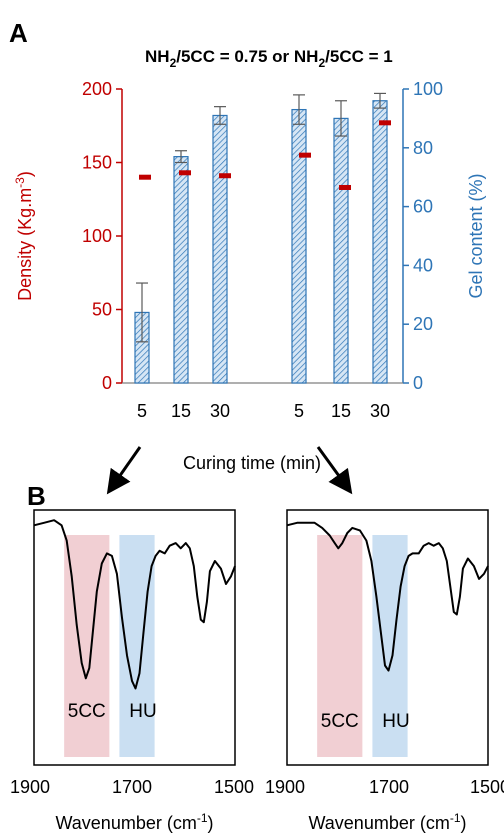  I want to click on y-left-tick-label: 200, so click(97, 89).